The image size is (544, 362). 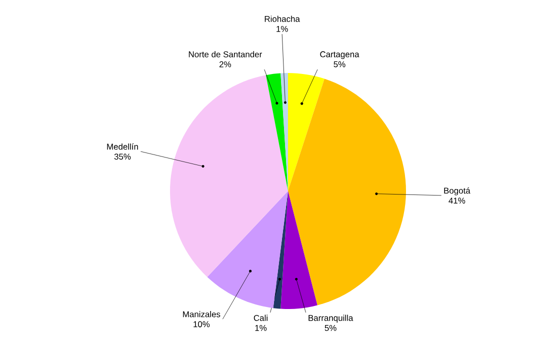 What do you see at coordinates (226, 64) in the screenshot?
I see `data-label: 2%` at bounding box center [226, 64].